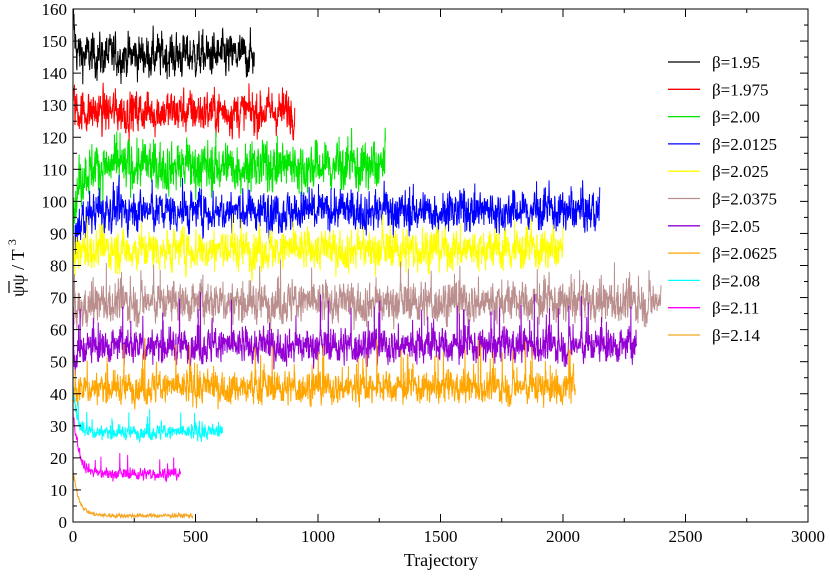 The height and width of the screenshot is (578, 830). I want to click on y-axis-label-sup: 3, so click(12, 242).